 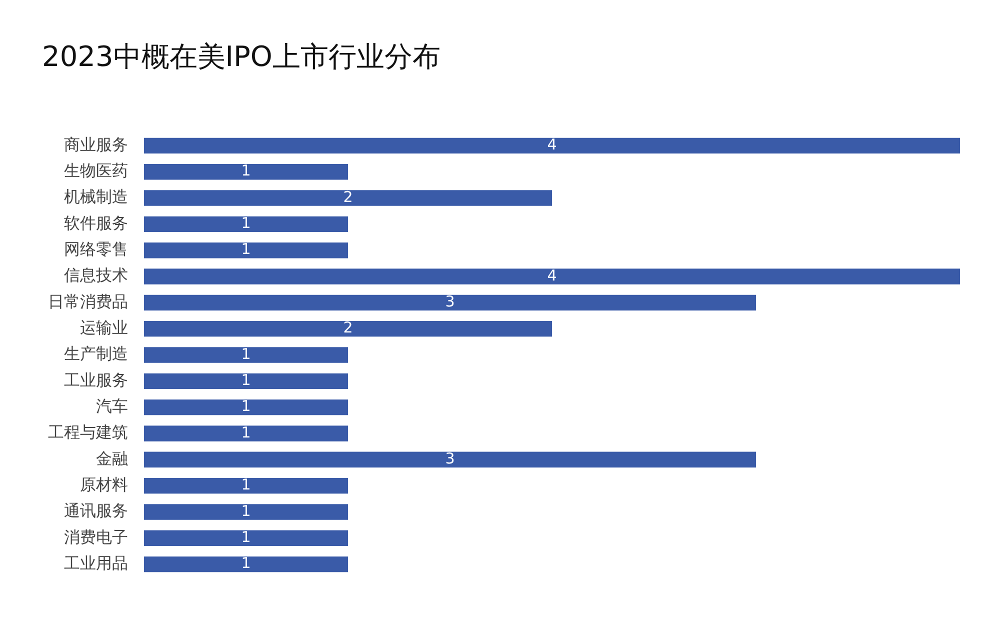 I want to click on y-tick-label: 网络零售, so click(x=96, y=248).